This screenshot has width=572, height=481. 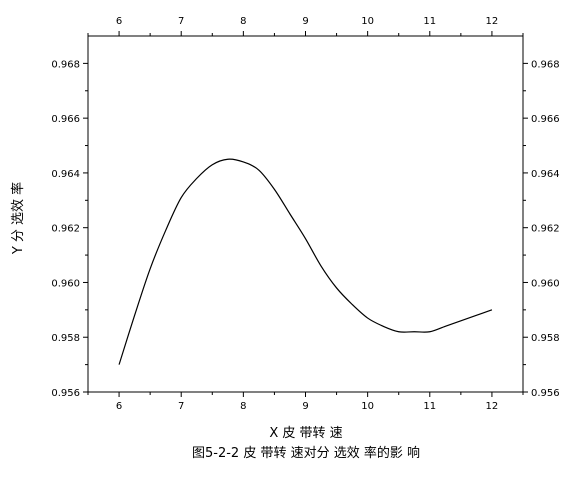 I want to click on x-tick-label-bottom: 7, so click(x=181, y=406).